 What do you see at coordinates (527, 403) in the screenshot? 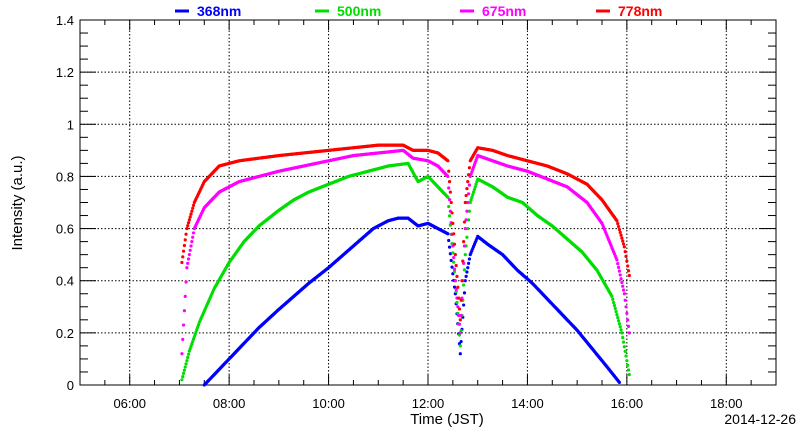
I see `x-tick-label: 14:00` at bounding box center [527, 403].